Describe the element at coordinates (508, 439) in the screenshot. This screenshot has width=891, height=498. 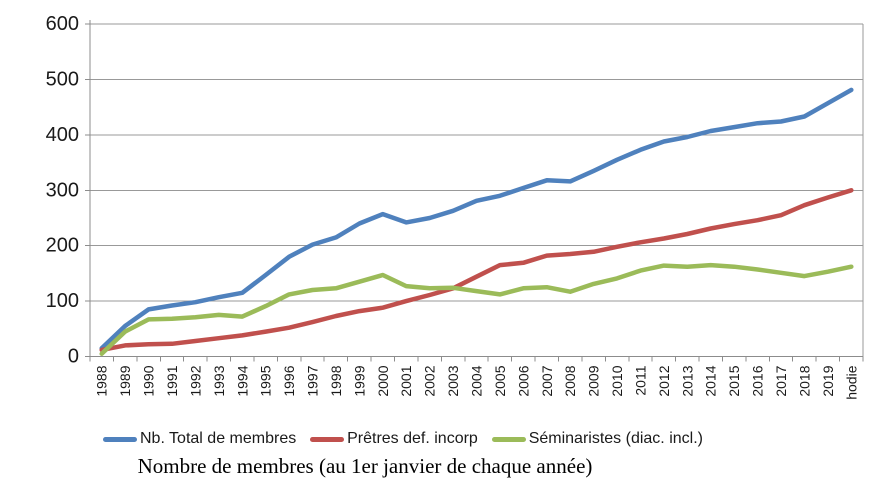
I see `legend-swatch-seminaristes-icon` at that location.